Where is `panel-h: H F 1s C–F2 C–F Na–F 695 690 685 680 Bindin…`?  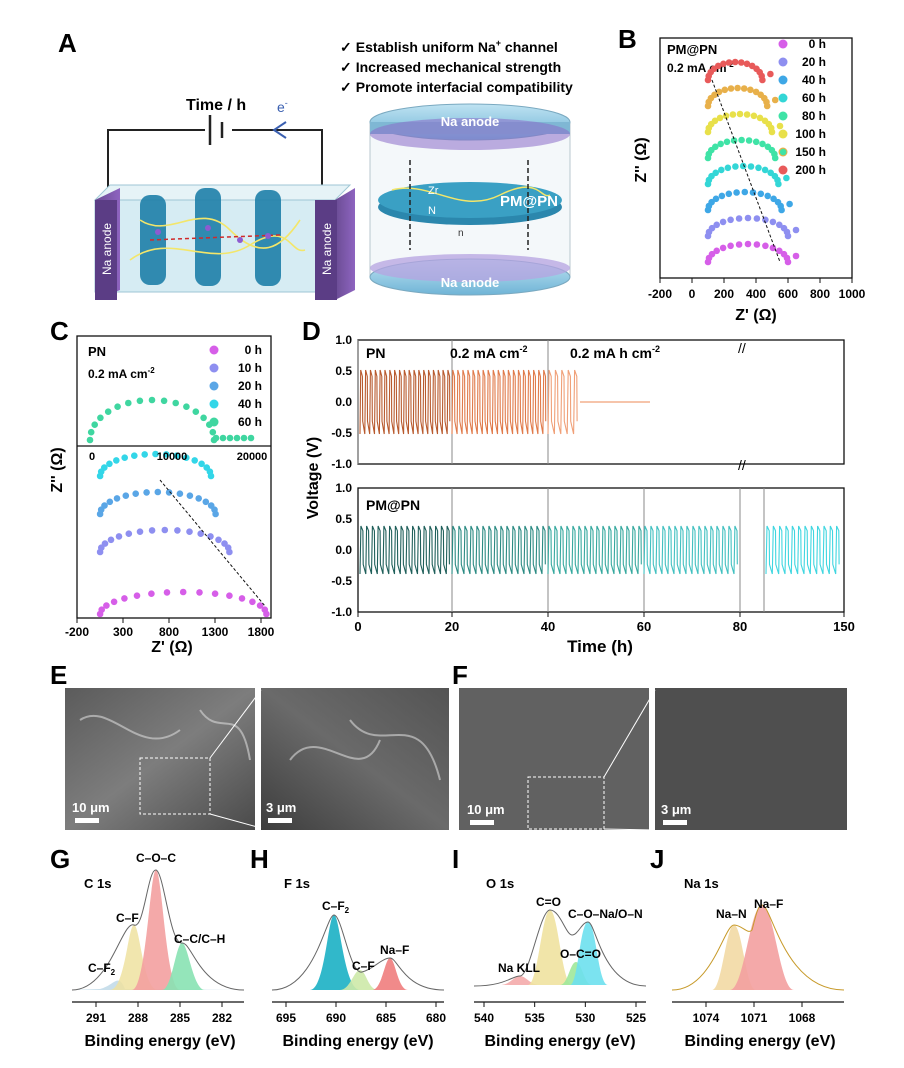
panel-h: H F 1s C–F2 C–F Na–F 695 690 685 680 Bindin… is located at coordinates (348, 947).